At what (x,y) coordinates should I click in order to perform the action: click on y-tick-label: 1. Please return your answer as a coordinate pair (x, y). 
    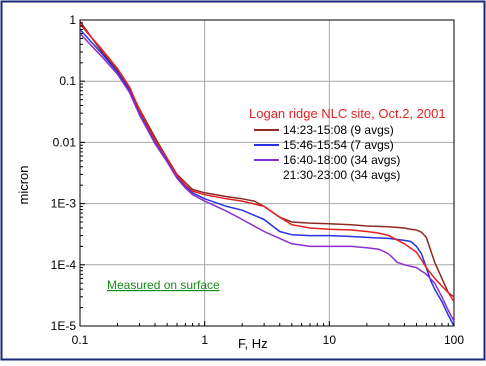
    Looking at the image, I should click on (72, 20).